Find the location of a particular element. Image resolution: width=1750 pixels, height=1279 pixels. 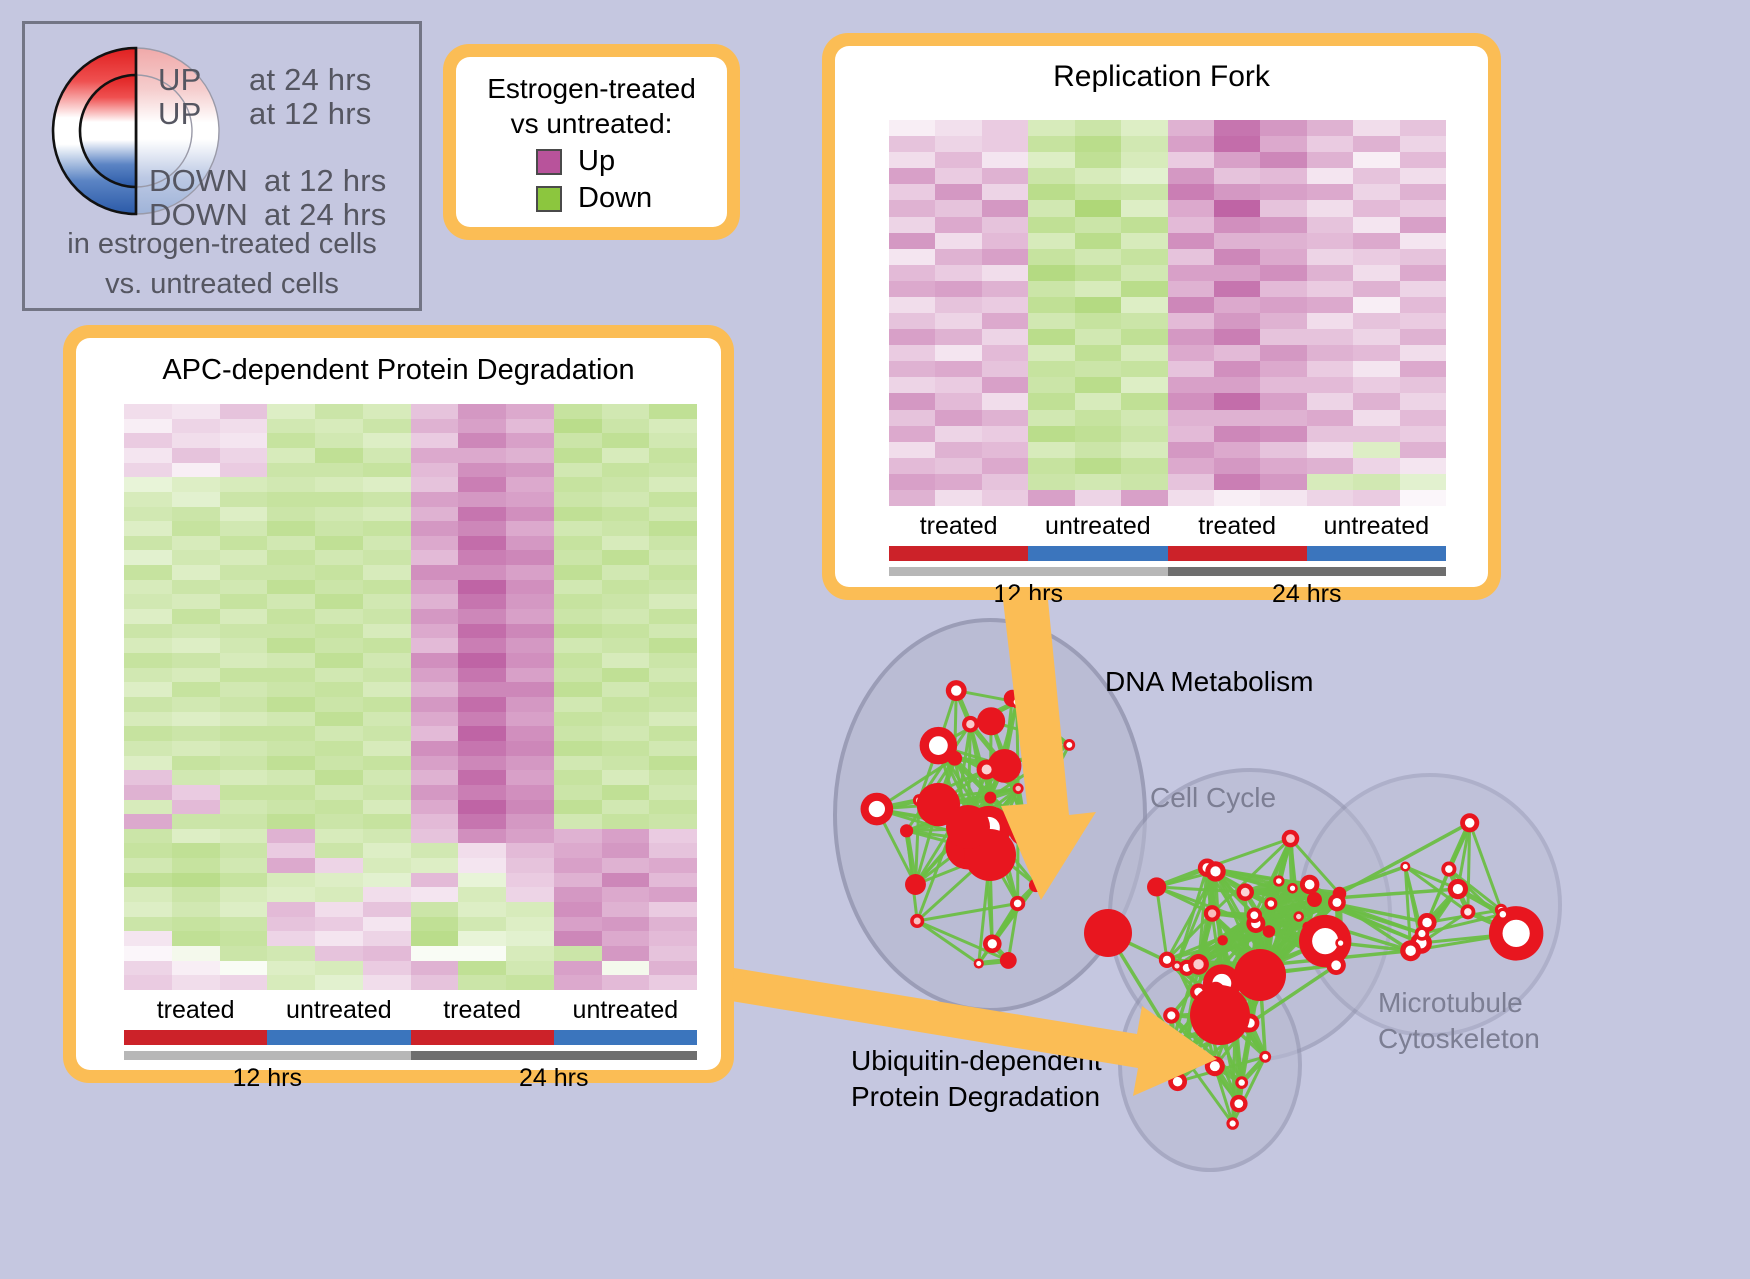

ubiquitin-label-line1: Ubiquitin-dependent is located at coordinates (976, 1060).